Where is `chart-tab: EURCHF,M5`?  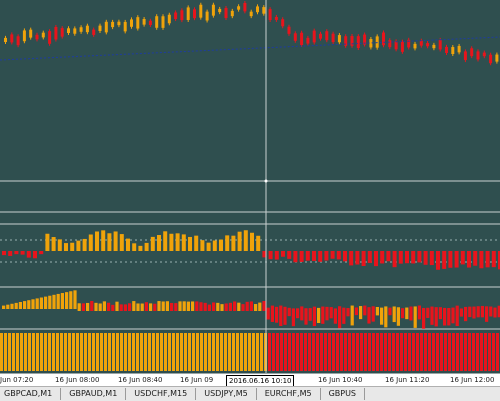 chart-tab: EURCHF,M5 is located at coordinates (289, 394).